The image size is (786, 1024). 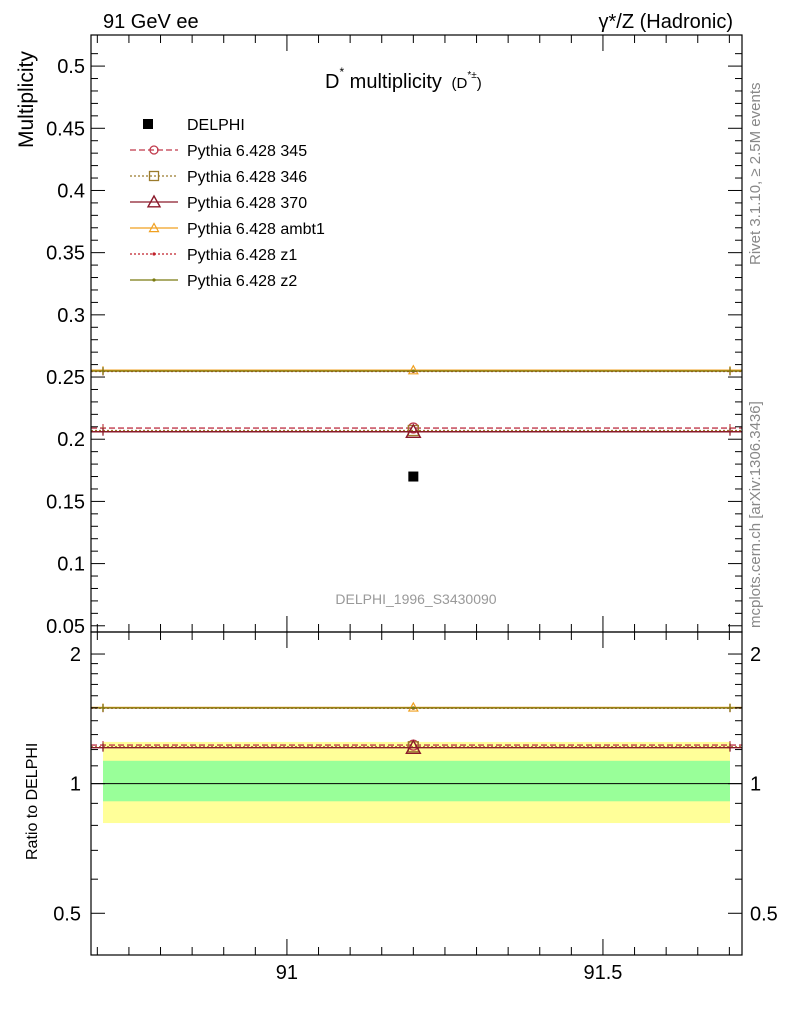 What do you see at coordinates (65, 129) in the screenshot?
I see `main-ytick-label: 0.45` at bounding box center [65, 129].